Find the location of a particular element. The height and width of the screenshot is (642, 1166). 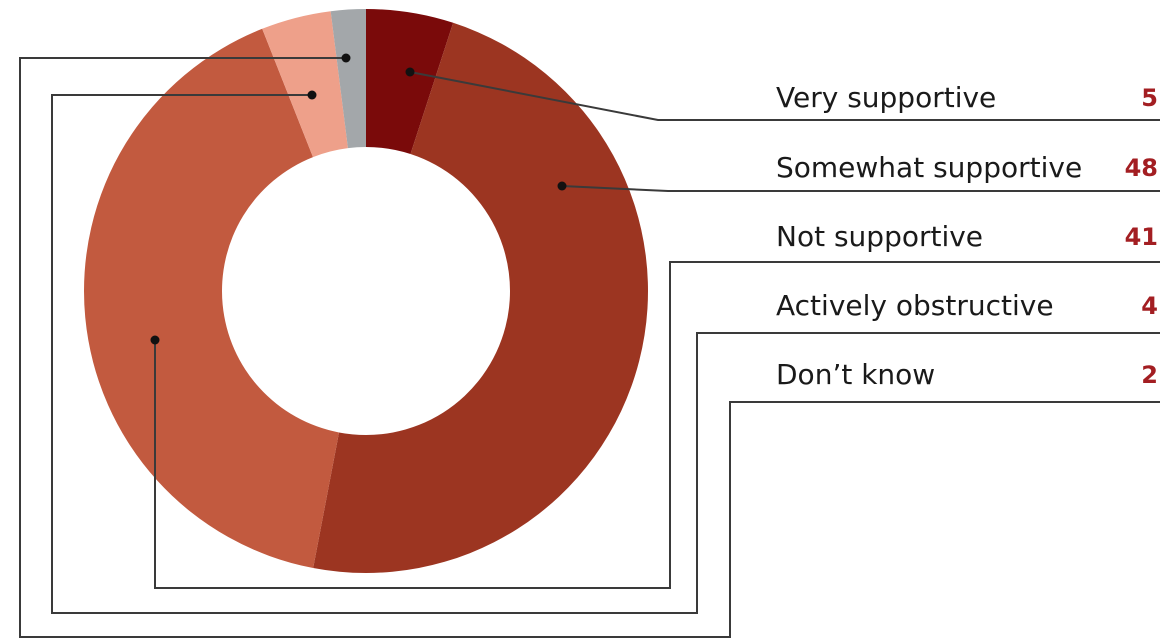

leader-dot-very-supportive is located at coordinates (410, 72).